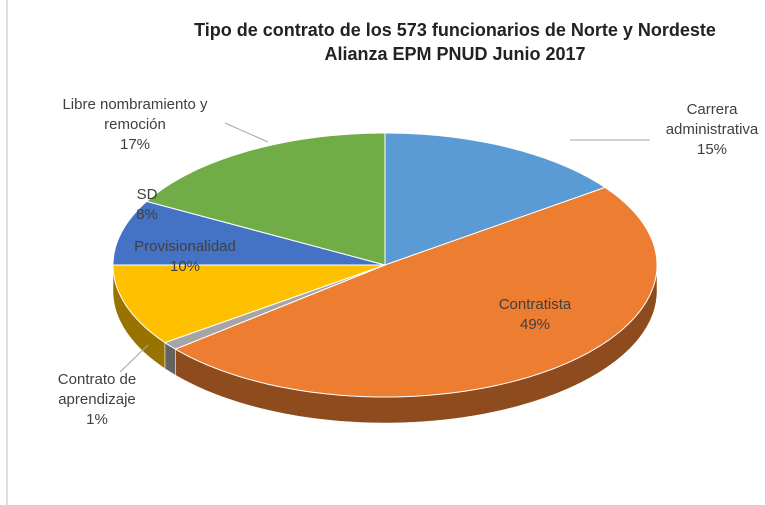 This screenshot has width=765, height=505. Describe the element at coordinates (535, 315) in the screenshot. I see `data-label: Contratista 49%` at that location.